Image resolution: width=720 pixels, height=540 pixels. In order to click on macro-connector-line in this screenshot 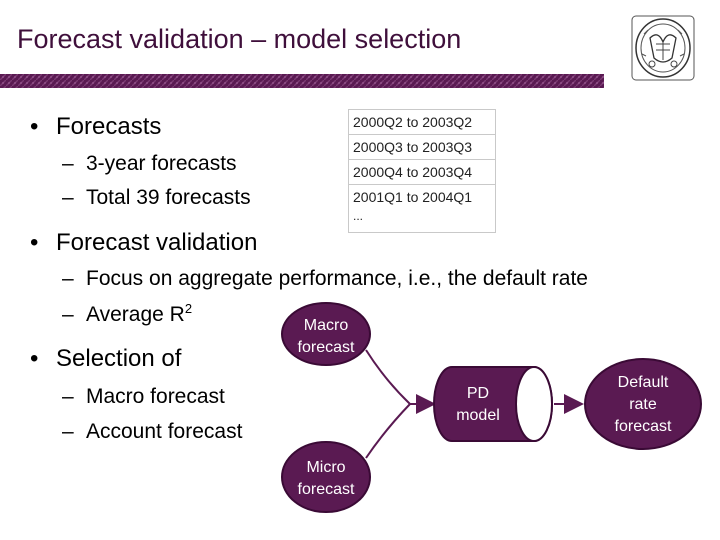, I will do `click(388, 377)`.